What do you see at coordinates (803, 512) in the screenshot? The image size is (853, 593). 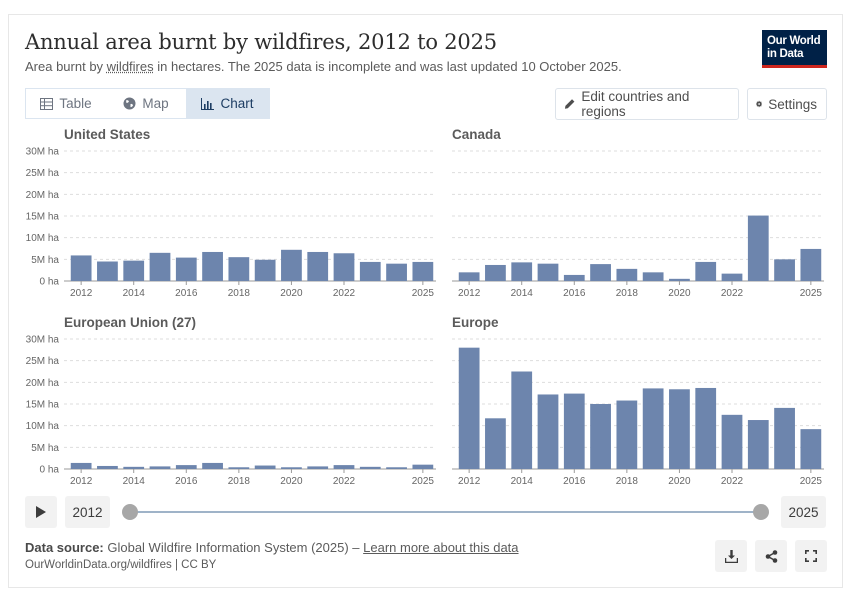 I see `timeline-end-year: 2025` at bounding box center [803, 512].